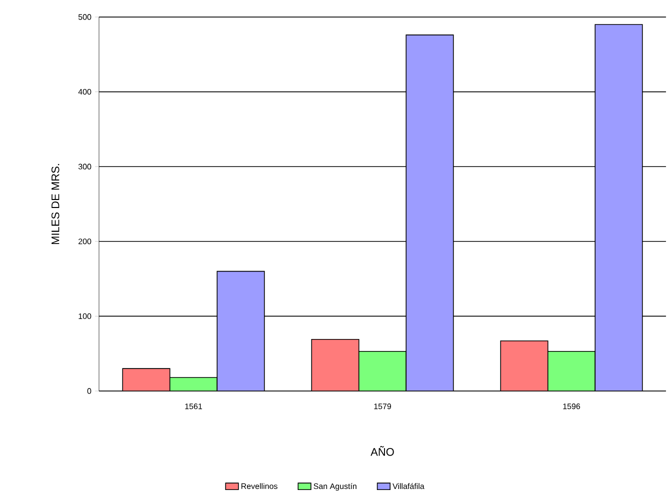  Describe the element at coordinates (85, 167) in the screenshot. I see `y-tick-label: 300` at that location.